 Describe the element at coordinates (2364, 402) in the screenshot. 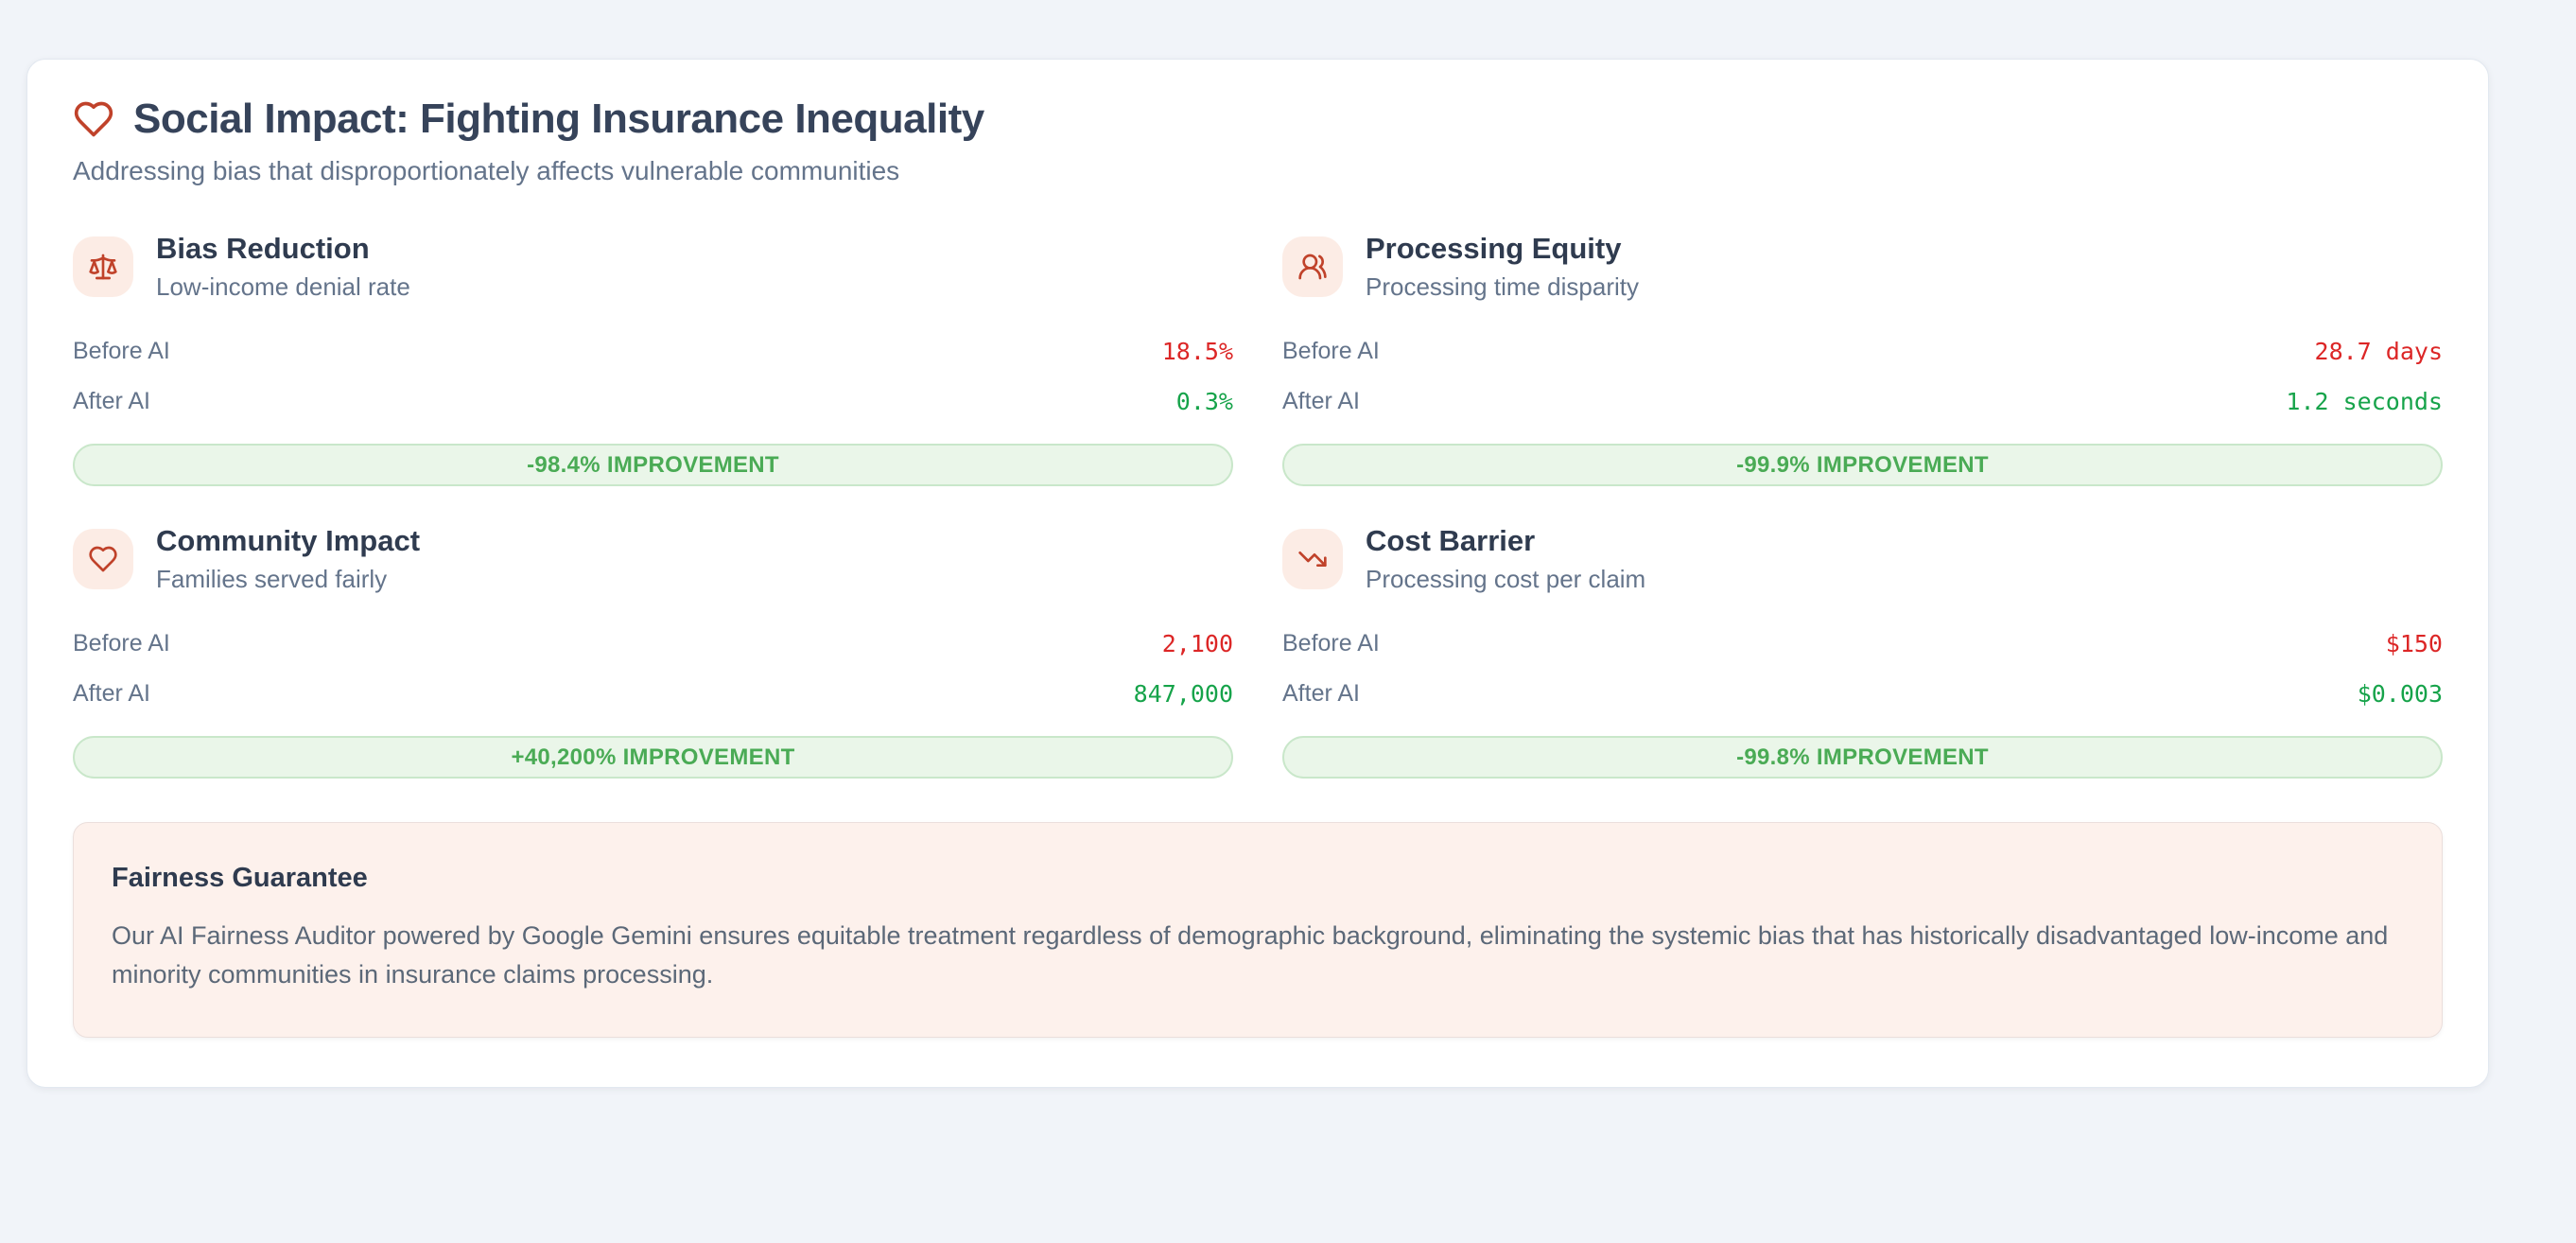

I see `after-ai-value: 1.2 seconds` at that location.